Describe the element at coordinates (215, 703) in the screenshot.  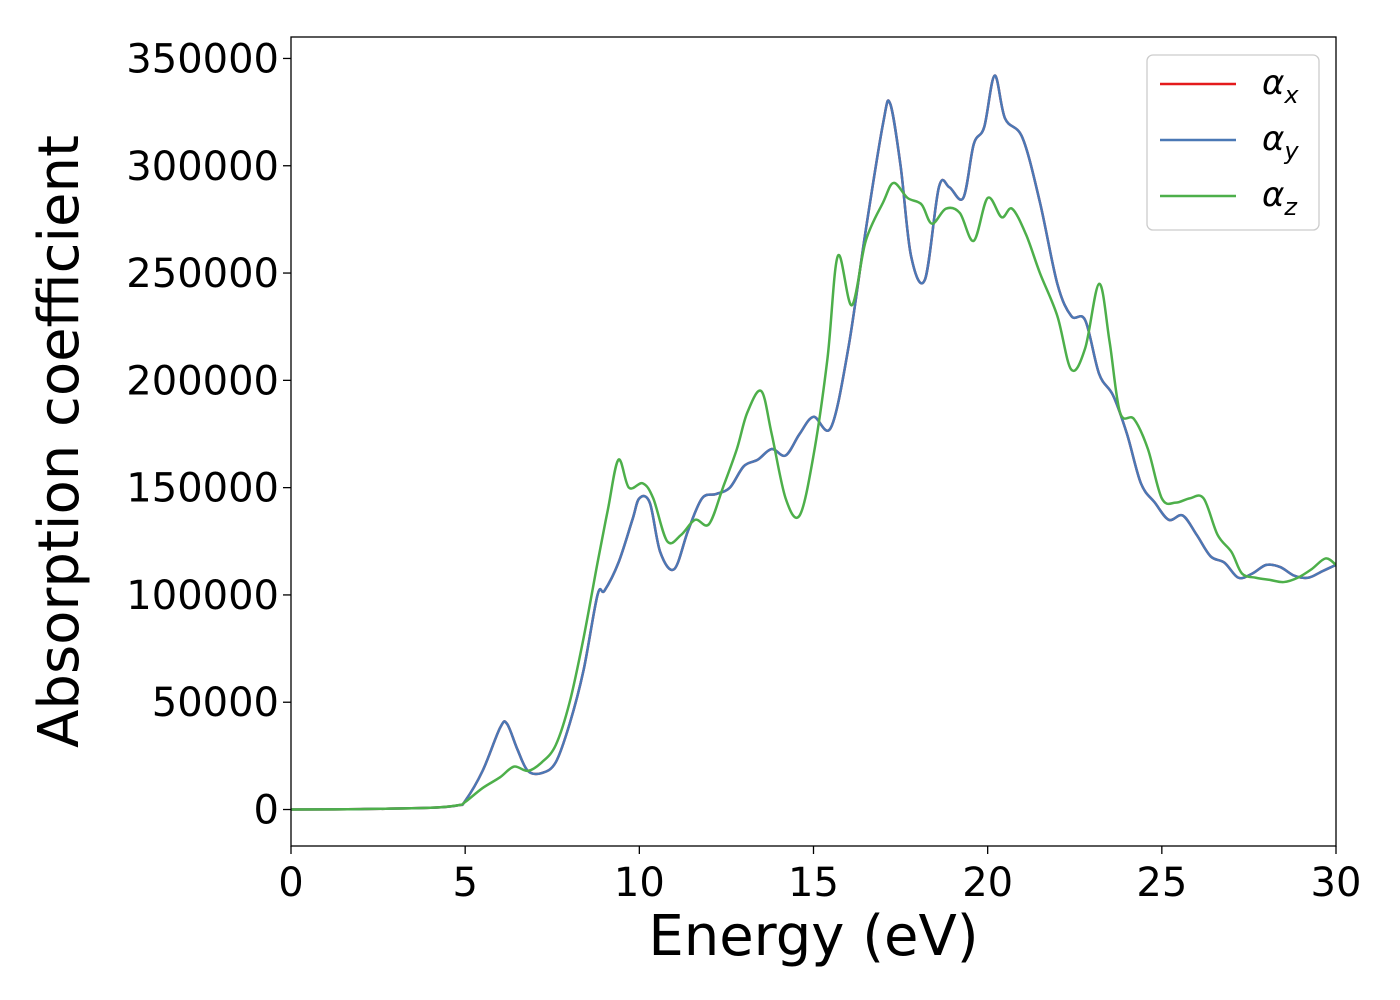
I see `y-tick-label: 50000` at that location.